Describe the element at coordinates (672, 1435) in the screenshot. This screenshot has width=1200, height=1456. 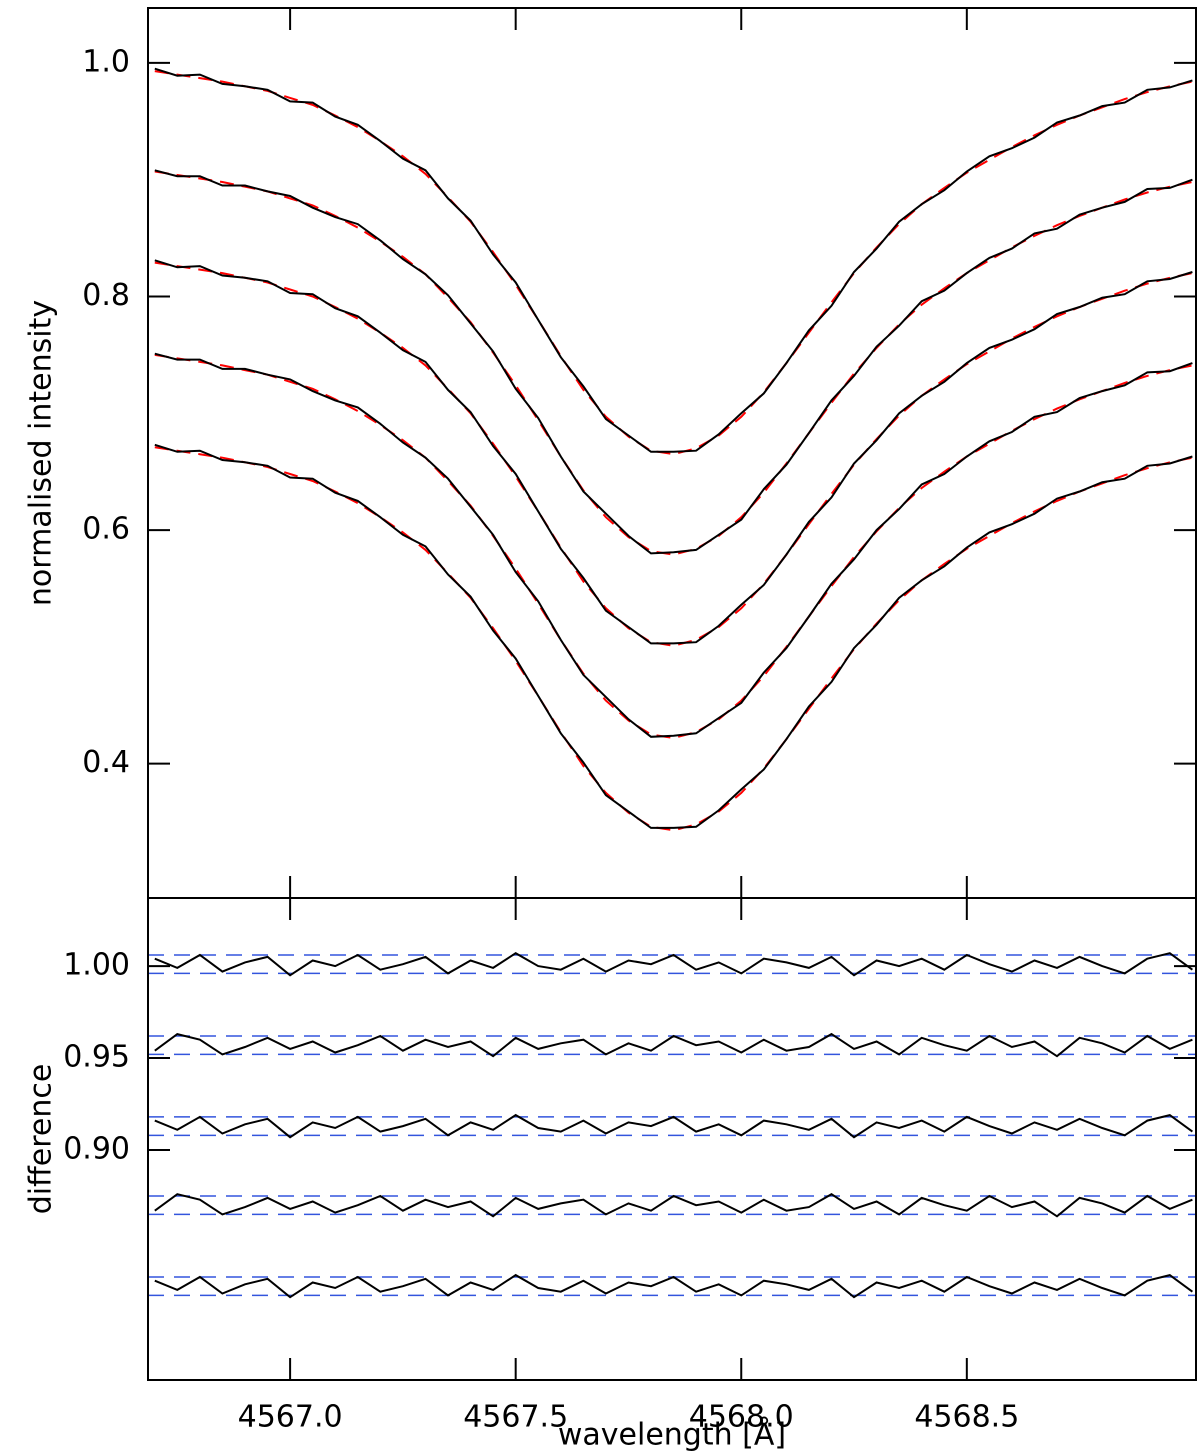
I see `x-axis-label: wavelength [Å]` at that location.